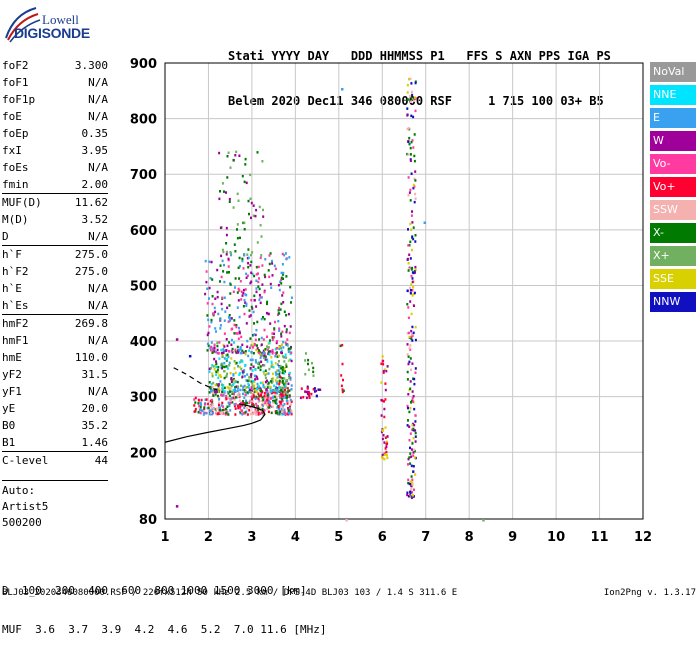 This screenshot has height=649, width=700. Describe the element at coordinates (55, 391) in the screenshot. I see `param-row: yF1 N/A` at that location.